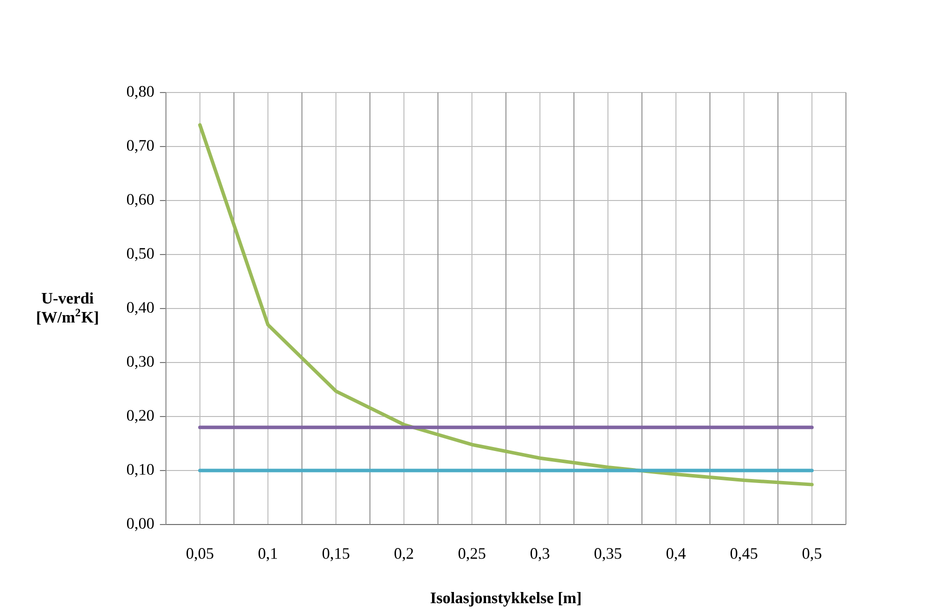 Image resolution: width=941 pixels, height=612 pixels. What do you see at coordinates (140, 201) in the screenshot?
I see `y-tick-label: 0,60` at bounding box center [140, 201].